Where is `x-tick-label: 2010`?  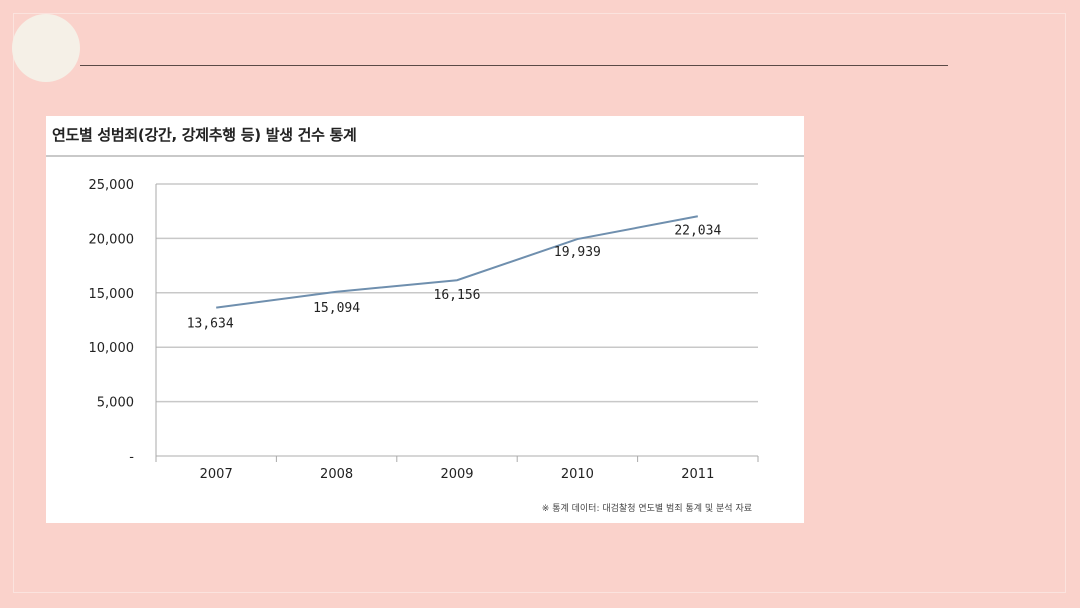
x-tick-label: 2010 is located at coordinates (577, 474).